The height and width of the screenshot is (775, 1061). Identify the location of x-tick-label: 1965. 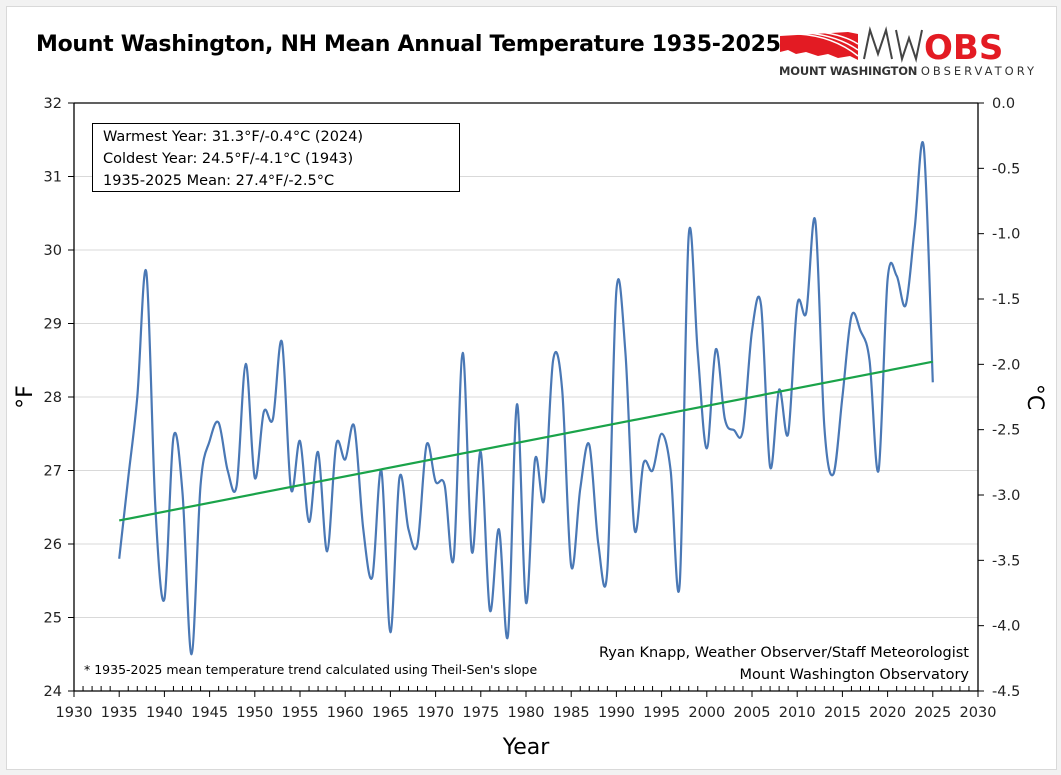
(390, 713).